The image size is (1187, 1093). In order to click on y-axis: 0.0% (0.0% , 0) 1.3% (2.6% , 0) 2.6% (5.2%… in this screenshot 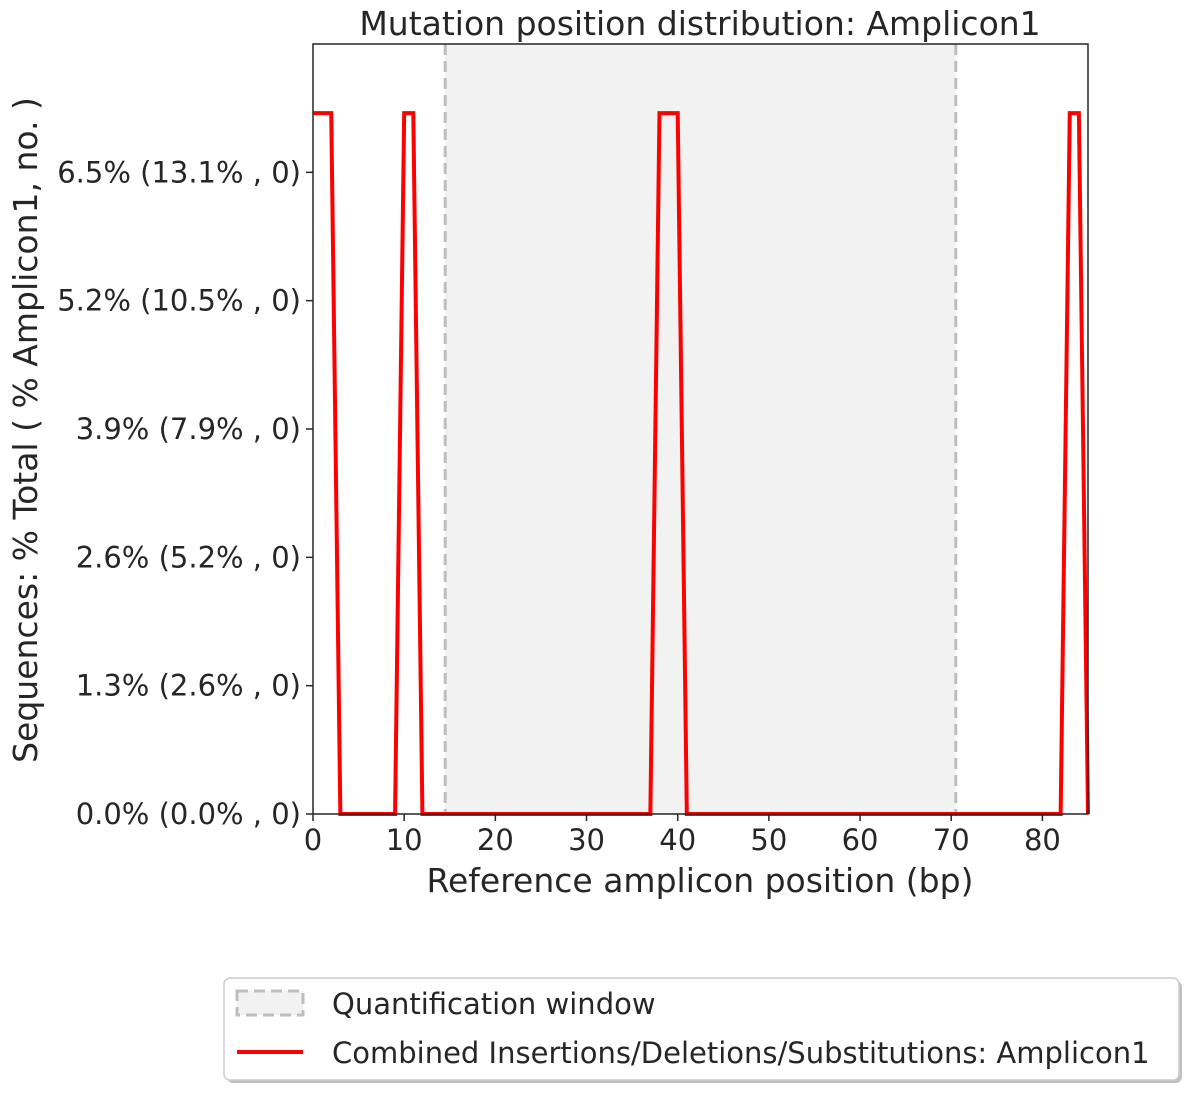, I will do `click(185, 493)`.